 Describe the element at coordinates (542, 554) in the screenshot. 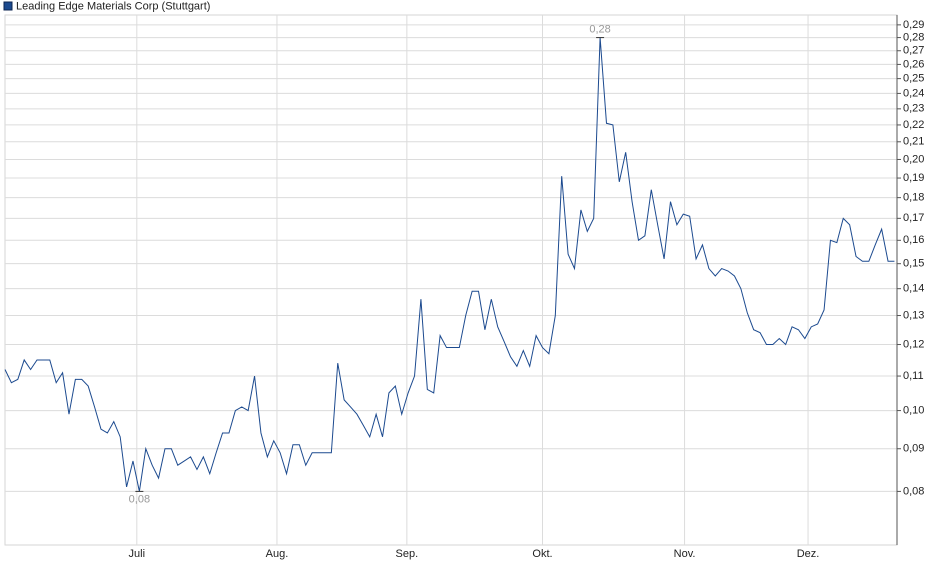

I see `x-tick-label: Okt.` at that location.